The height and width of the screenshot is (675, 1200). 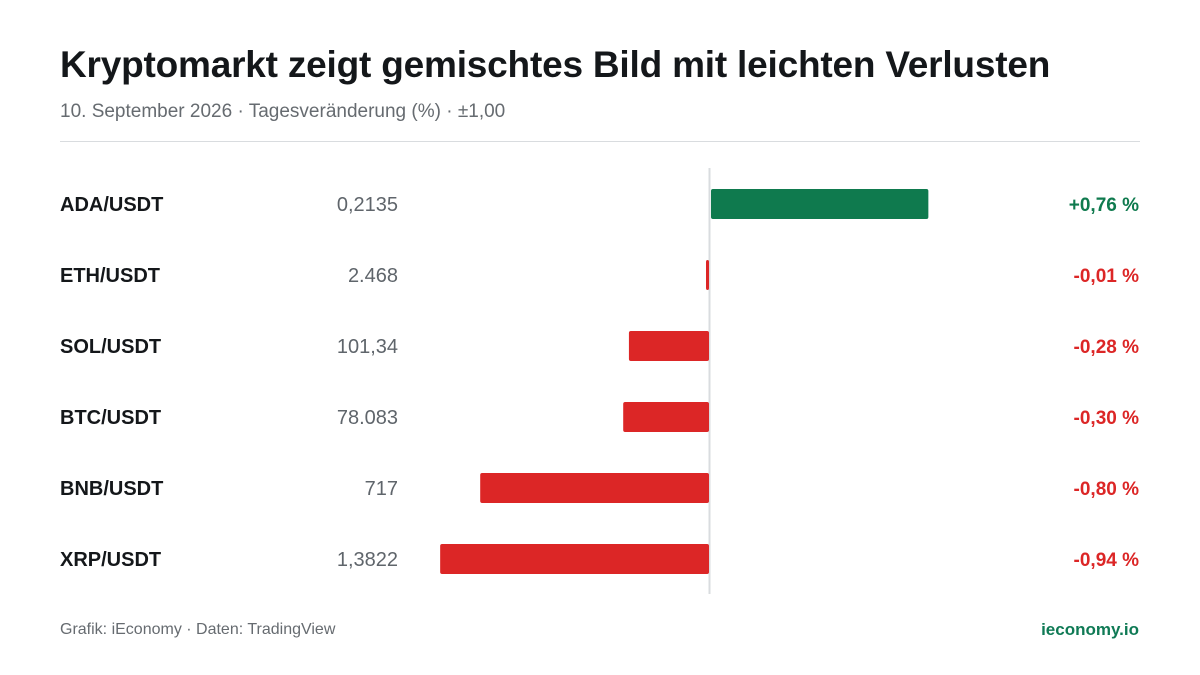 I want to click on pair-label: XRP/USDT, so click(x=110, y=560).